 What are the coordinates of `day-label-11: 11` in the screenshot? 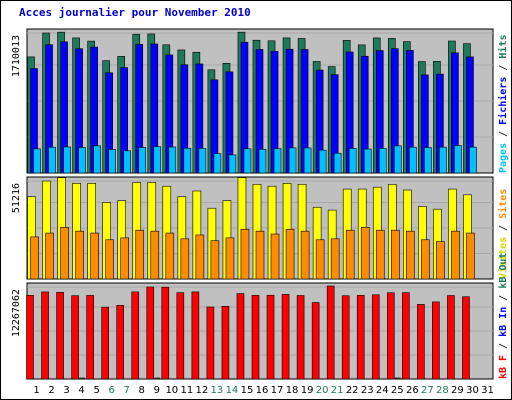 It's located at (186, 390).